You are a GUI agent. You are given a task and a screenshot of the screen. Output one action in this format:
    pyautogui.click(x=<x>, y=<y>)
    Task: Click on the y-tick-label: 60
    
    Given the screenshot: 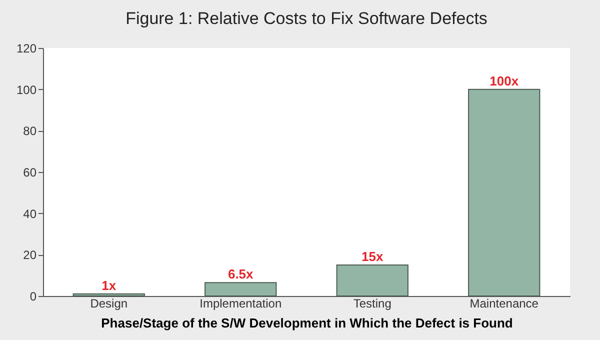 What is the action you would take?
    pyautogui.click(x=30, y=173)
    